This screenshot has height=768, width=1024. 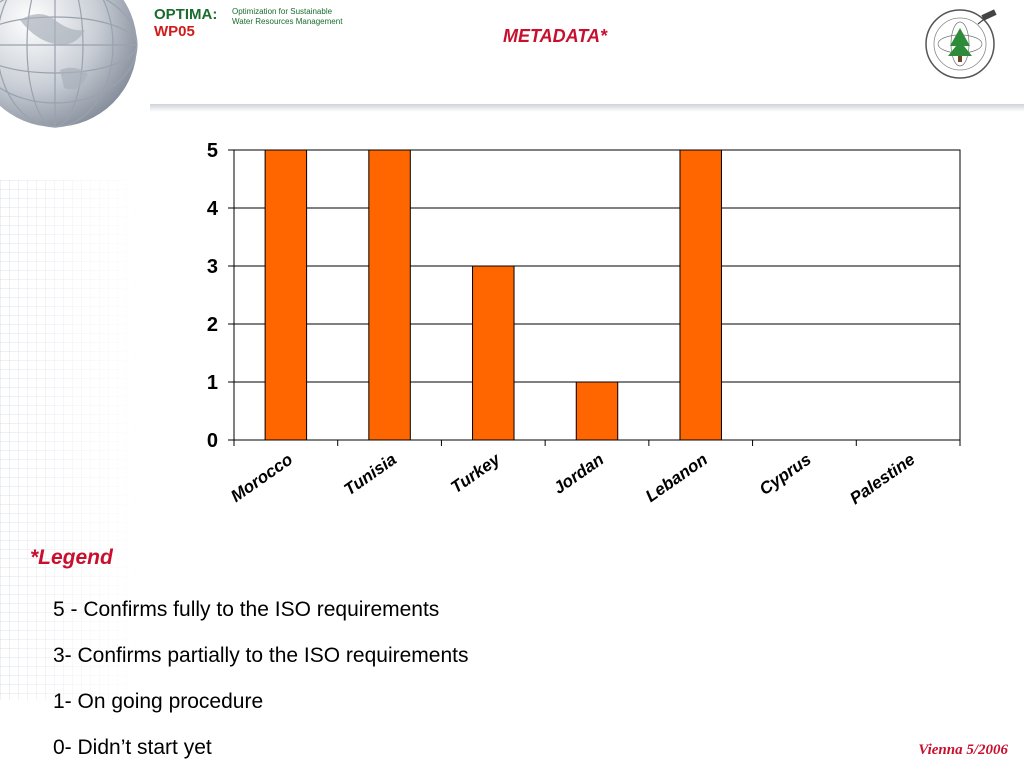 What do you see at coordinates (212, 325) in the screenshot?
I see `y-tick-label: 2` at bounding box center [212, 325].